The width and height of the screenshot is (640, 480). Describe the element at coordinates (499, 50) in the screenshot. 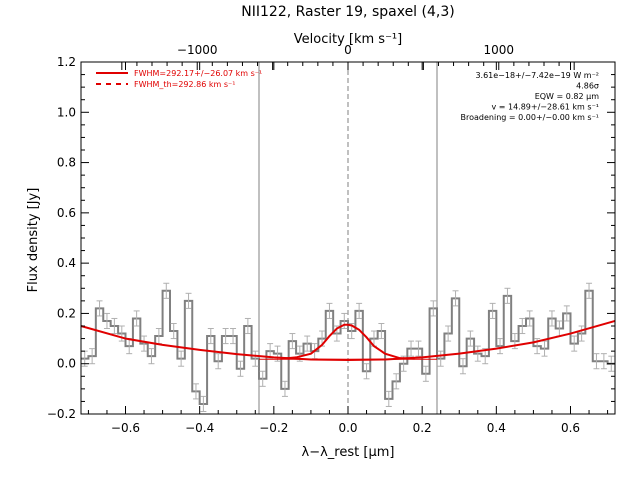

I see `velocity-tick-label: 1000` at that location.